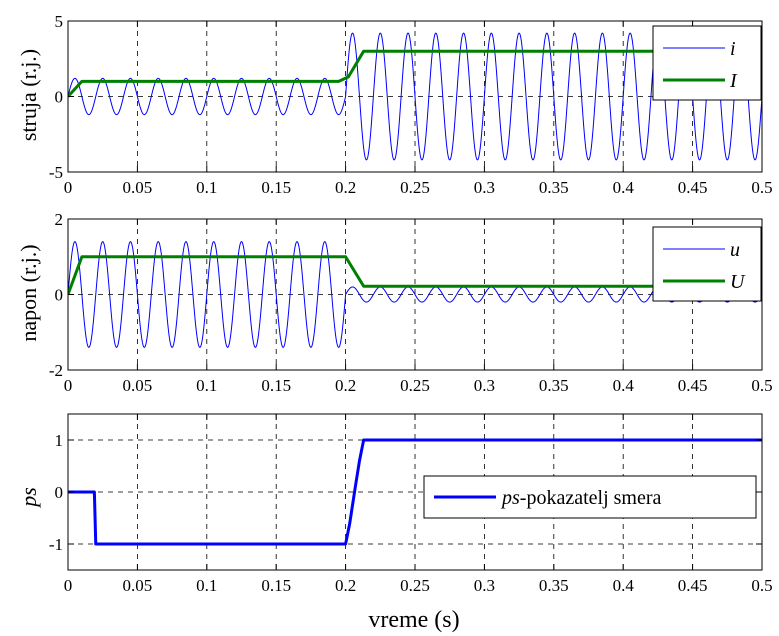 The width and height of the screenshot is (779, 636). What do you see at coordinates (138, 385) in the screenshot?
I see `voltage-x-tick-label: 0.05` at bounding box center [138, 385].